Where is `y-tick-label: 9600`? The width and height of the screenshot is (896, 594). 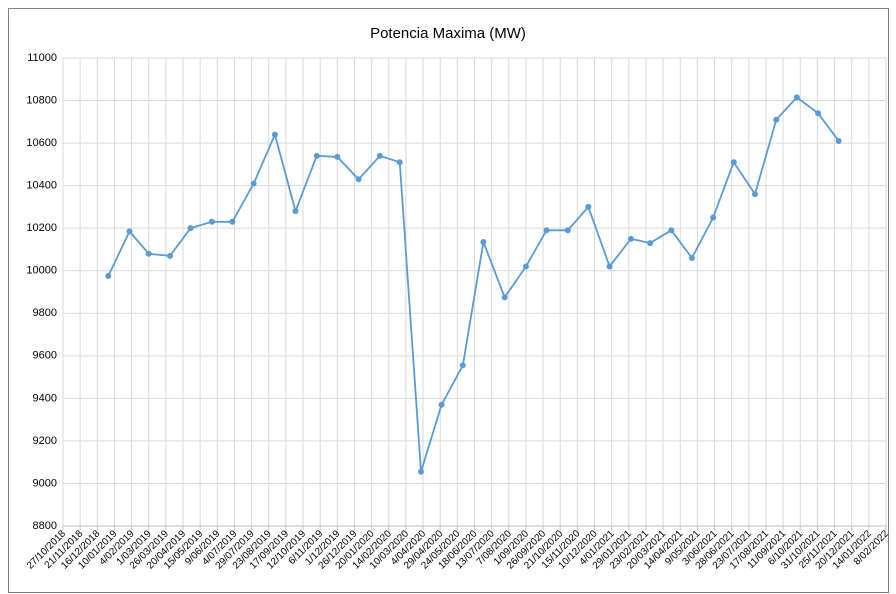
y-tick-label: 9600 is located at coordinates (45, 356).